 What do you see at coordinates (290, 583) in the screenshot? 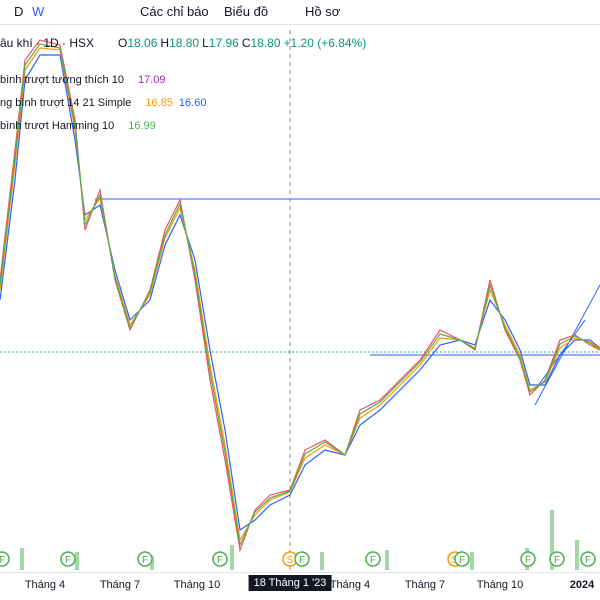
I see `time-label: 18 Tháng 1 '23` at bounding box center [290, 583].